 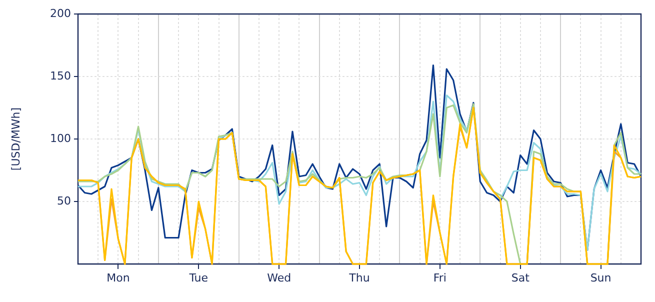 What do you see at coordinates (198, 277) in the screenshot?
I see `x-tick-label: Tue` at bounding box center [198, 277].